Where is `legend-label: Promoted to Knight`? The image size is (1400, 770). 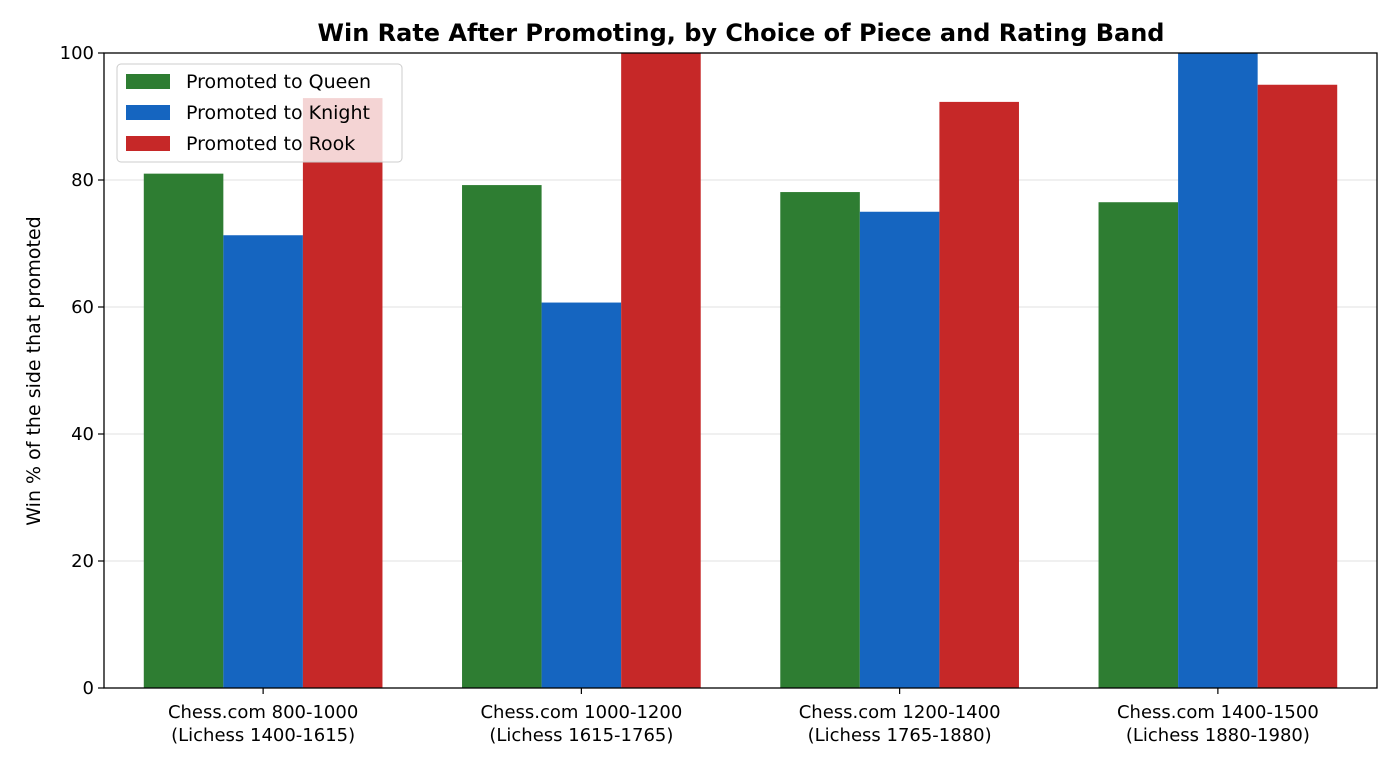 legend-label: Promoted to Knight is located at coordinates (278, 113).